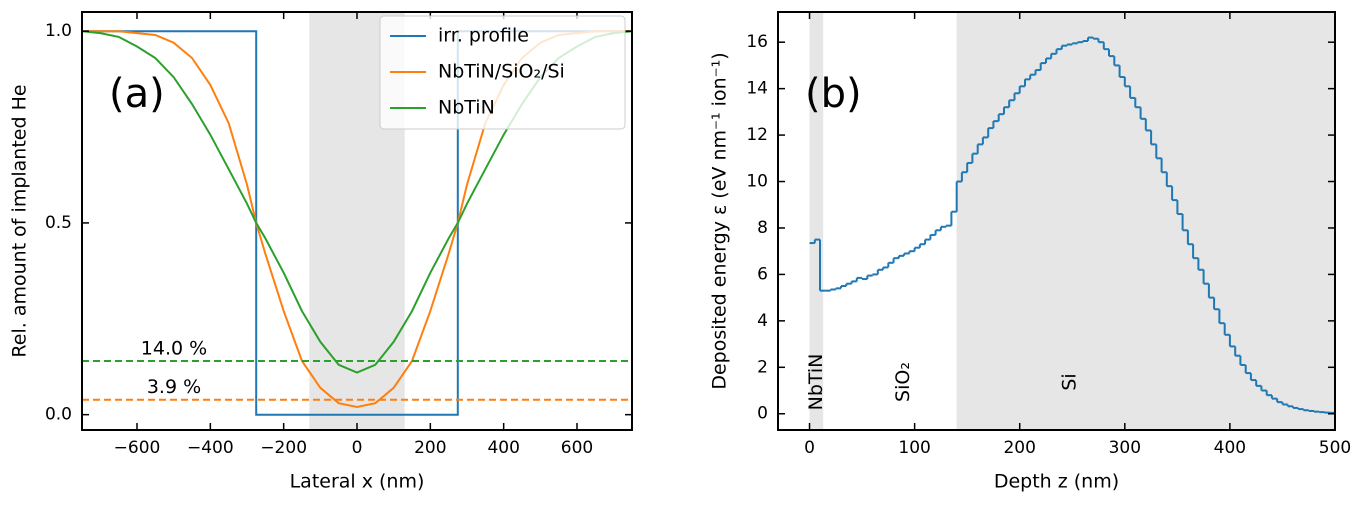 The width and height of the screenshot is (1362, 511). What do you see at coordinates (58, 31) in the screenshot?
I see `y-tick-label: 1.0` at bounding box center [58, 31].